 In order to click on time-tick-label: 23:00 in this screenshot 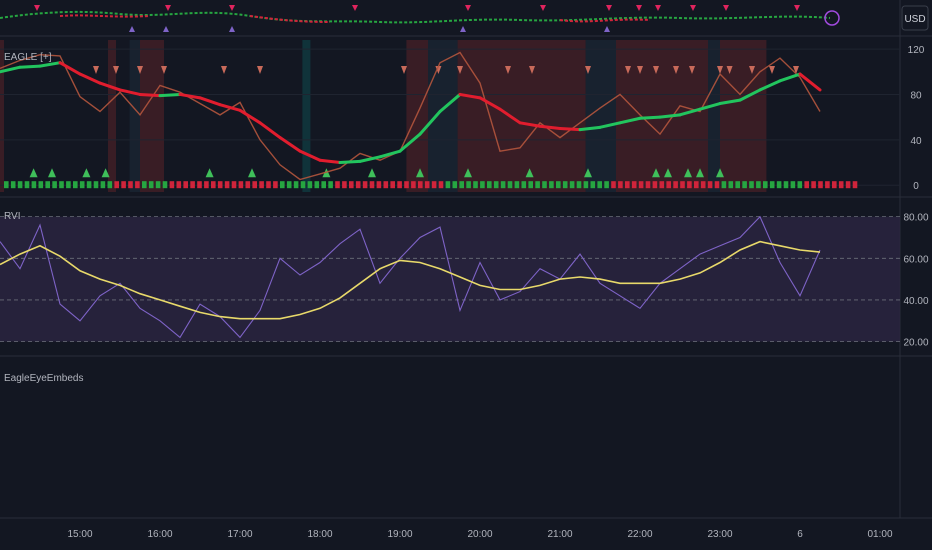, I will do `click(719, 534)`.